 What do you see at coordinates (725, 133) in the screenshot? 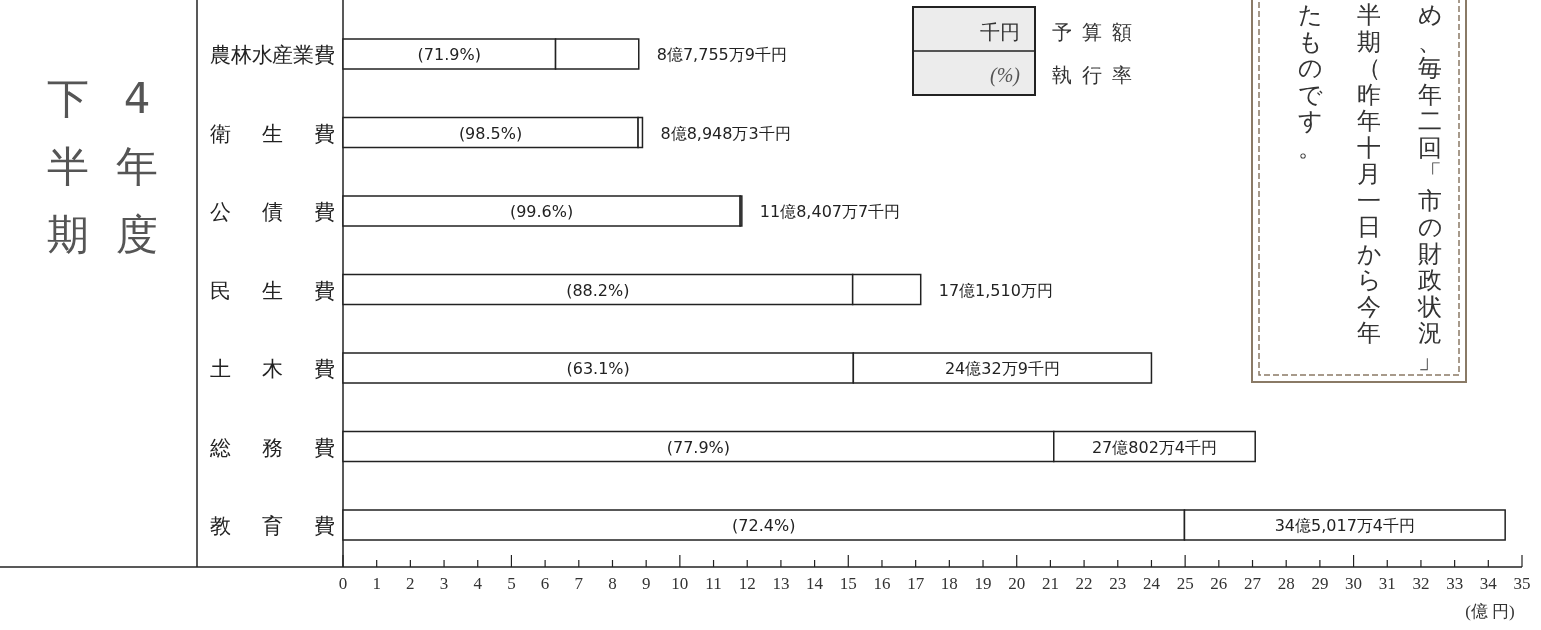
I see `total-label: 8億8,948万3千円` at bounding box center [725, 133].